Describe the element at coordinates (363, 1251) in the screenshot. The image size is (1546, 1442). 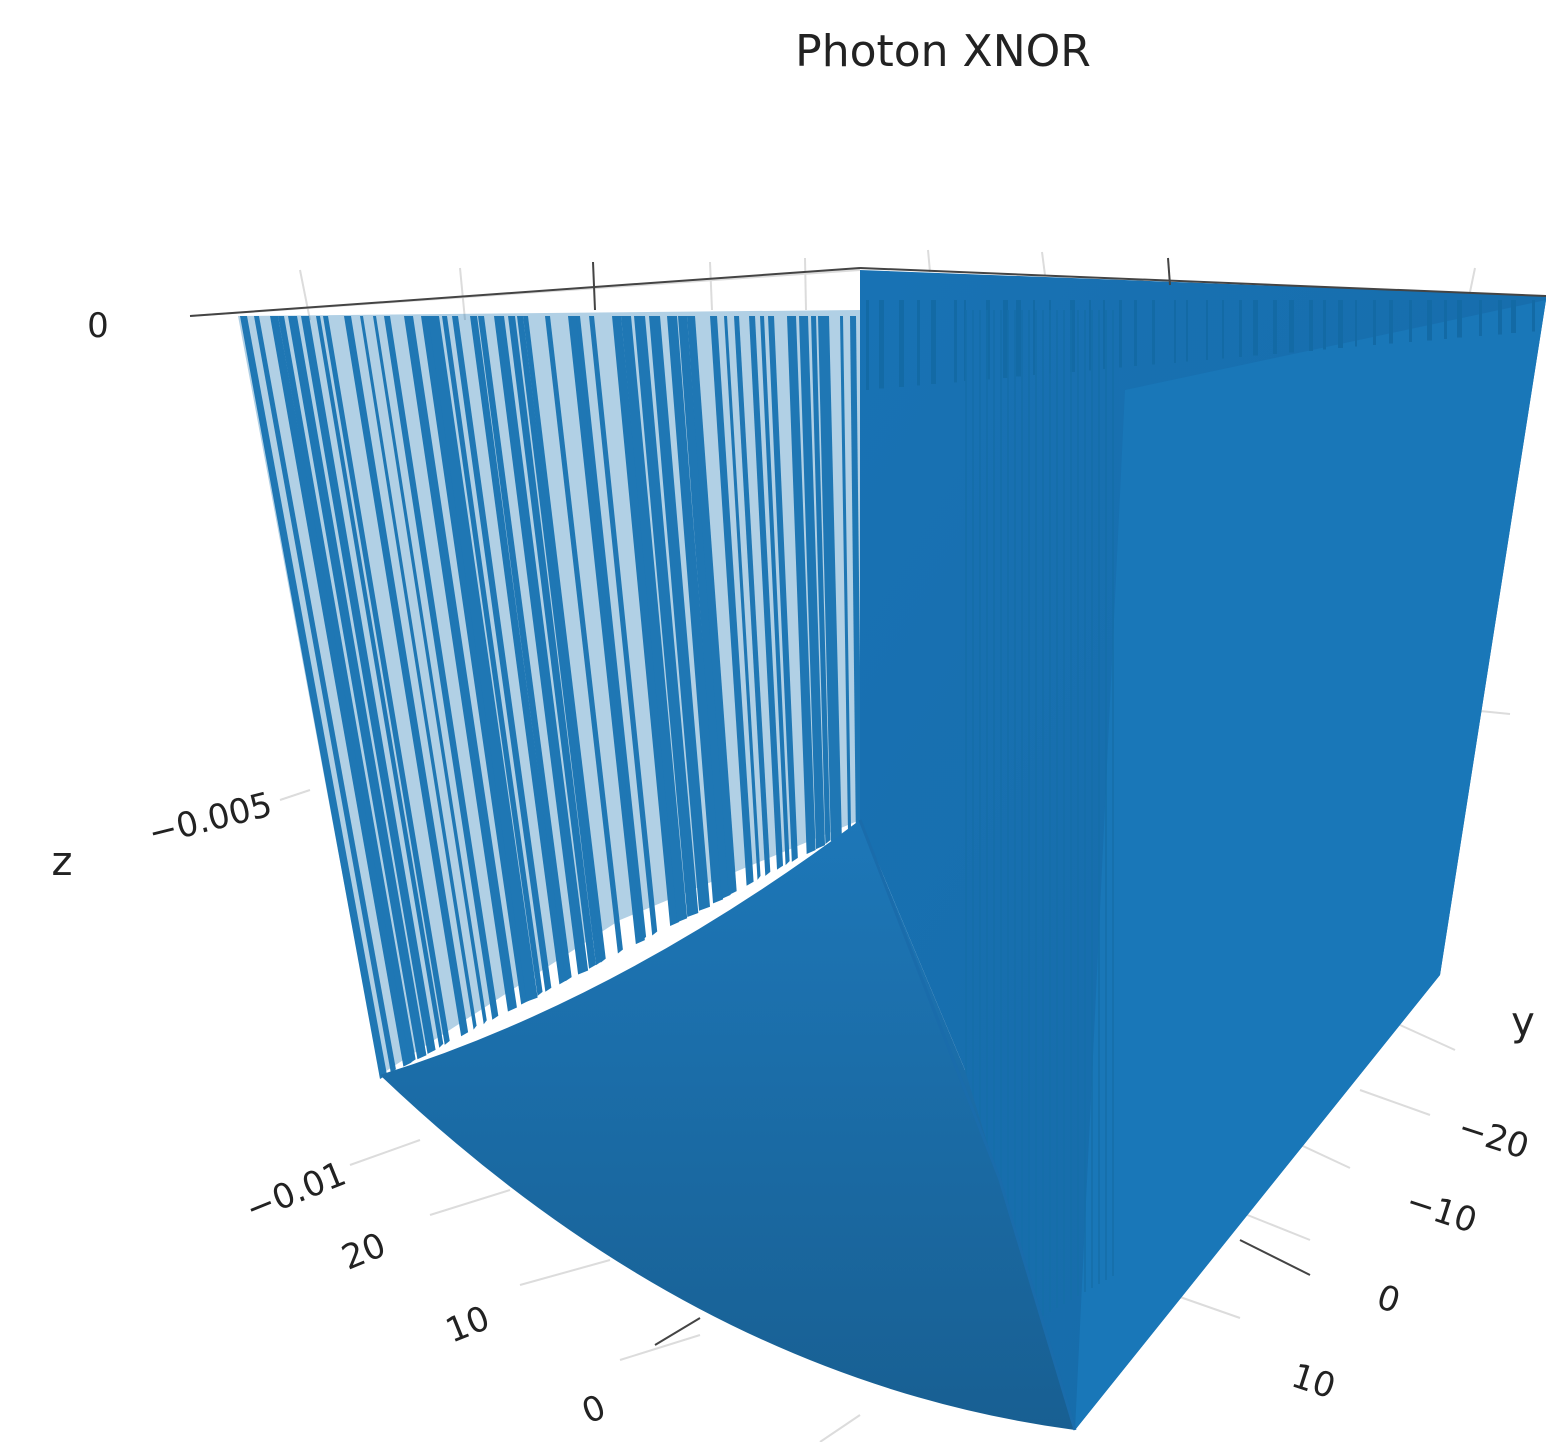
I see `x-tick-label: 20` at that location.